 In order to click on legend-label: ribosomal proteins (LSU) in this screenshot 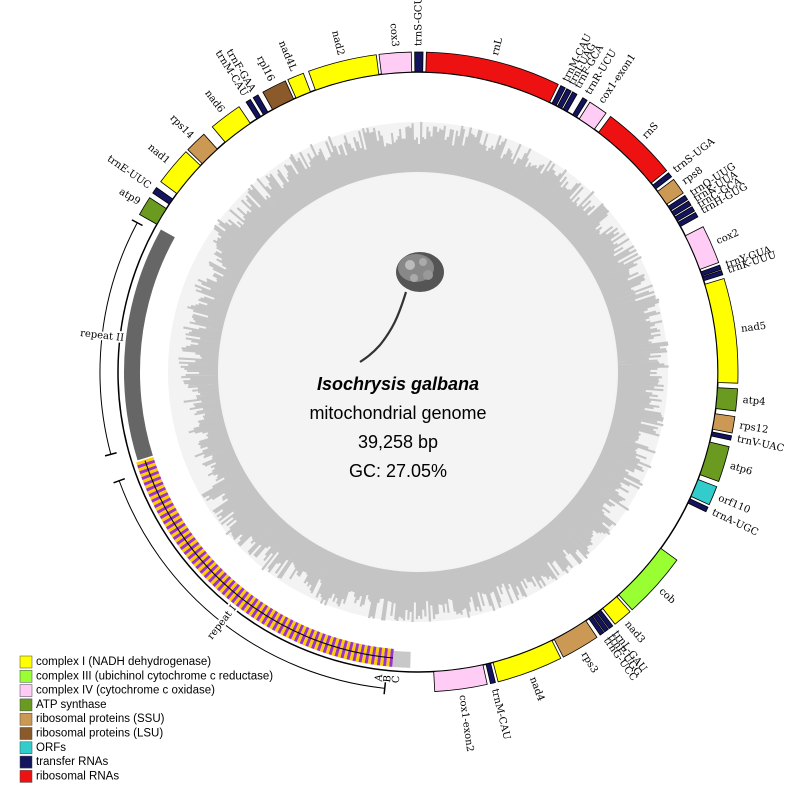, I will do `click(99, 734)`.